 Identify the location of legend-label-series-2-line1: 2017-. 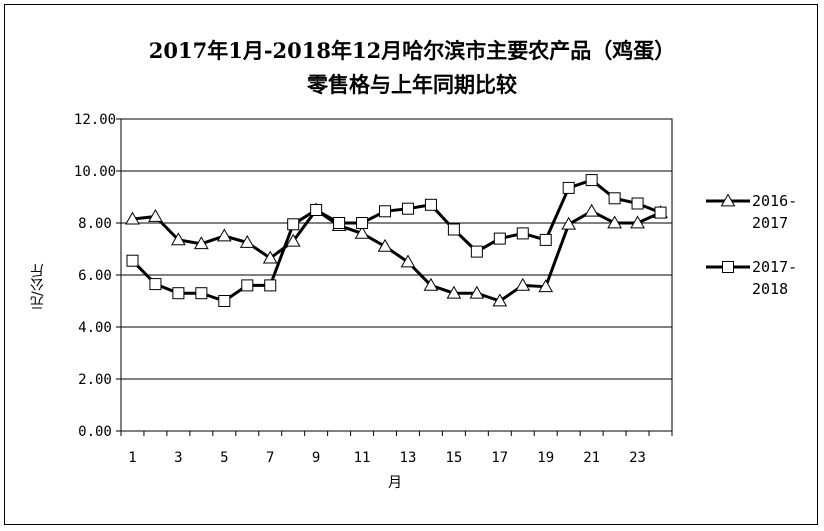
(775, 267).